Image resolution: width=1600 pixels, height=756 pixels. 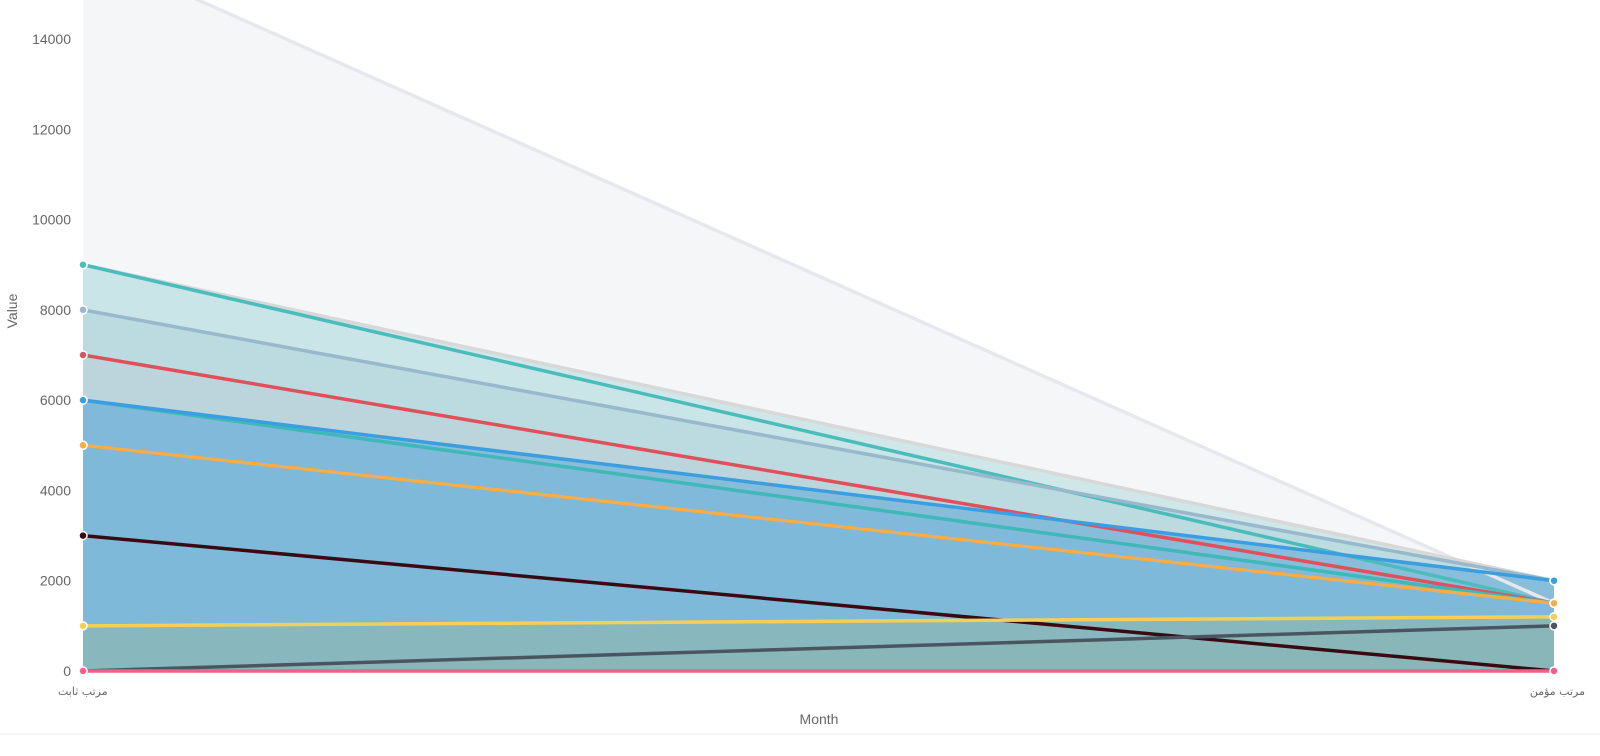 I want to click on y-tick-label: 6000, so click(x=55, y=400).